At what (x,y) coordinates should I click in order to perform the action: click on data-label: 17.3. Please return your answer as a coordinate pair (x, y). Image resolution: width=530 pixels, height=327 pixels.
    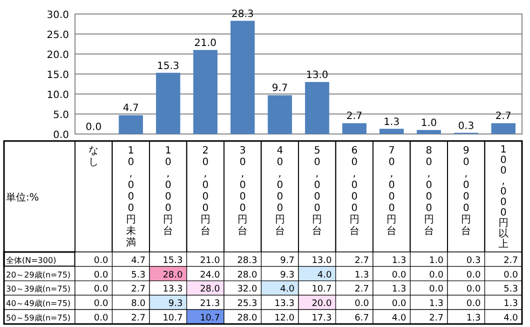
    Looking at the image, I should click on (322, 319).